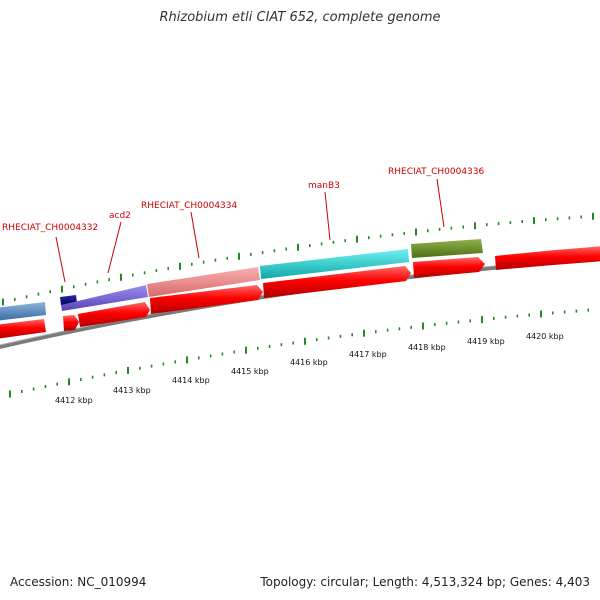 The height and width of the screenshot is (600, 600). I want to click on kbp-tick-label: 4416 kbp, so click(309, 362).